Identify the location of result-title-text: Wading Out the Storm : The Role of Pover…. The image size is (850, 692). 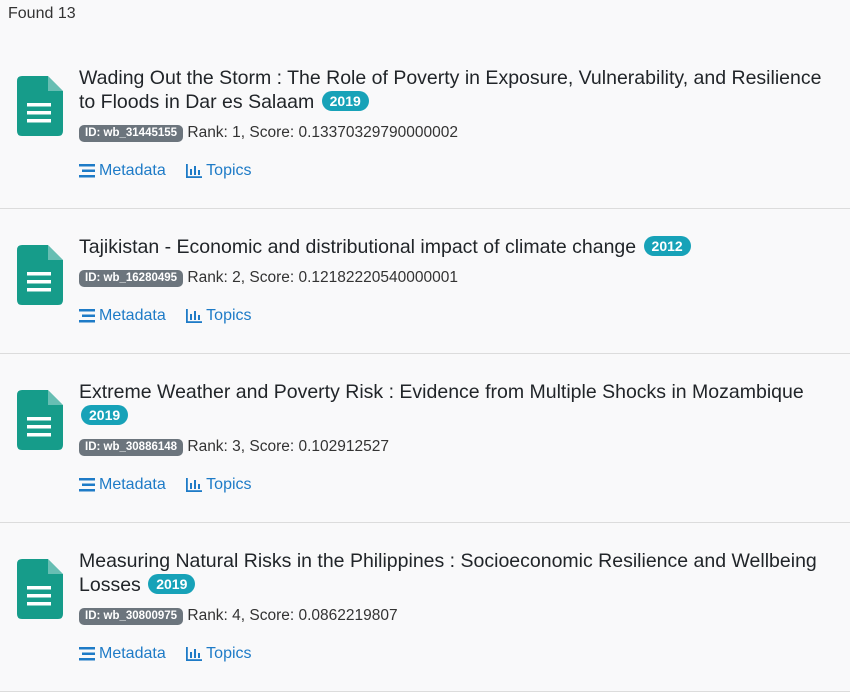
(450, 90).